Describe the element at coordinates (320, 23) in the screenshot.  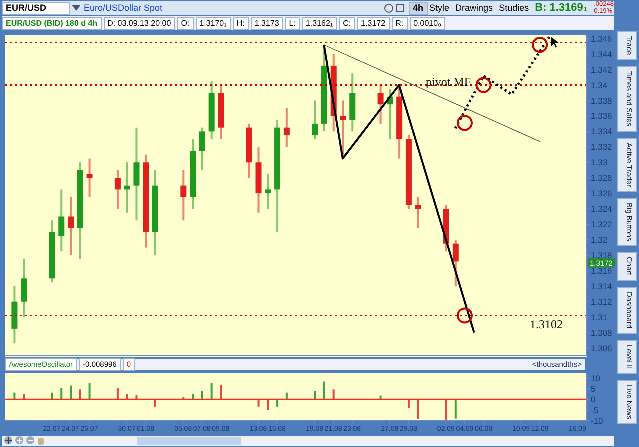
I see `text: 1.3162₁` at that location.